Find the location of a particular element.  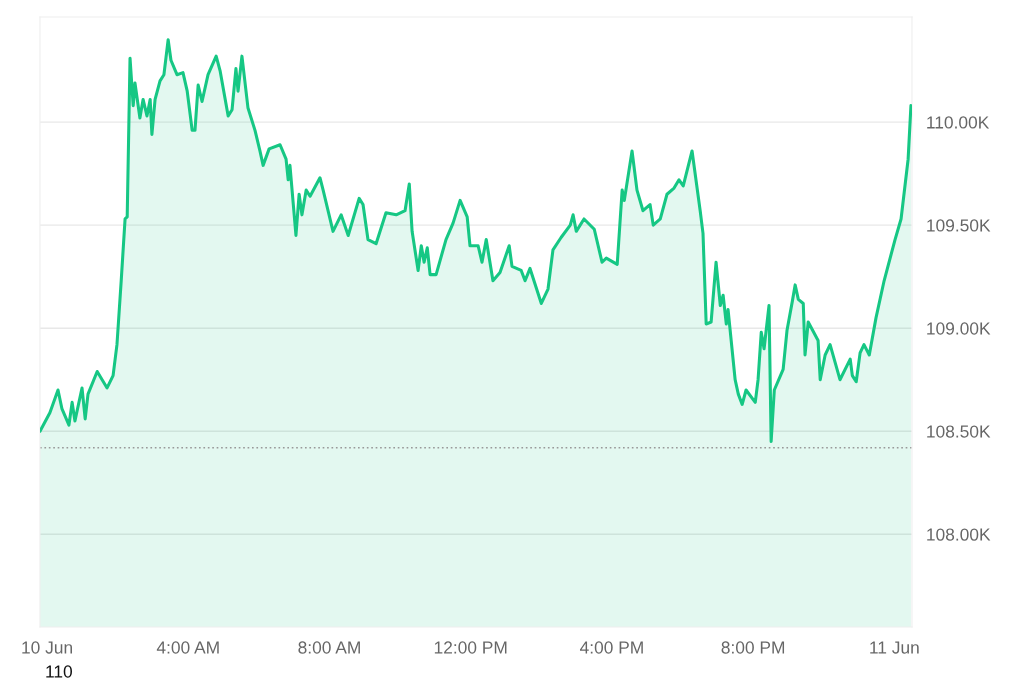

x-tick-label: 8:00 PM is located at coordinates (753, 647).